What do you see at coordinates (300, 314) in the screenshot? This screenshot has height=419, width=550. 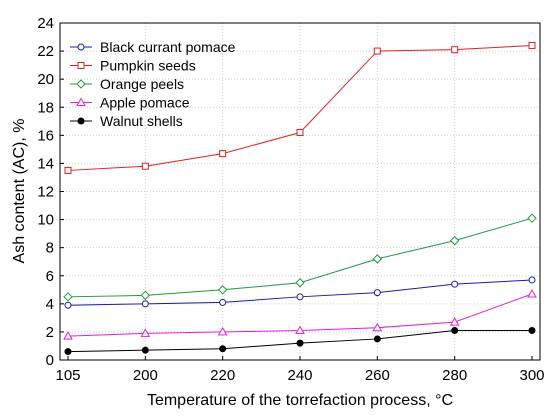 I see `series-apple-pomace` at bounding box center [300, 314].